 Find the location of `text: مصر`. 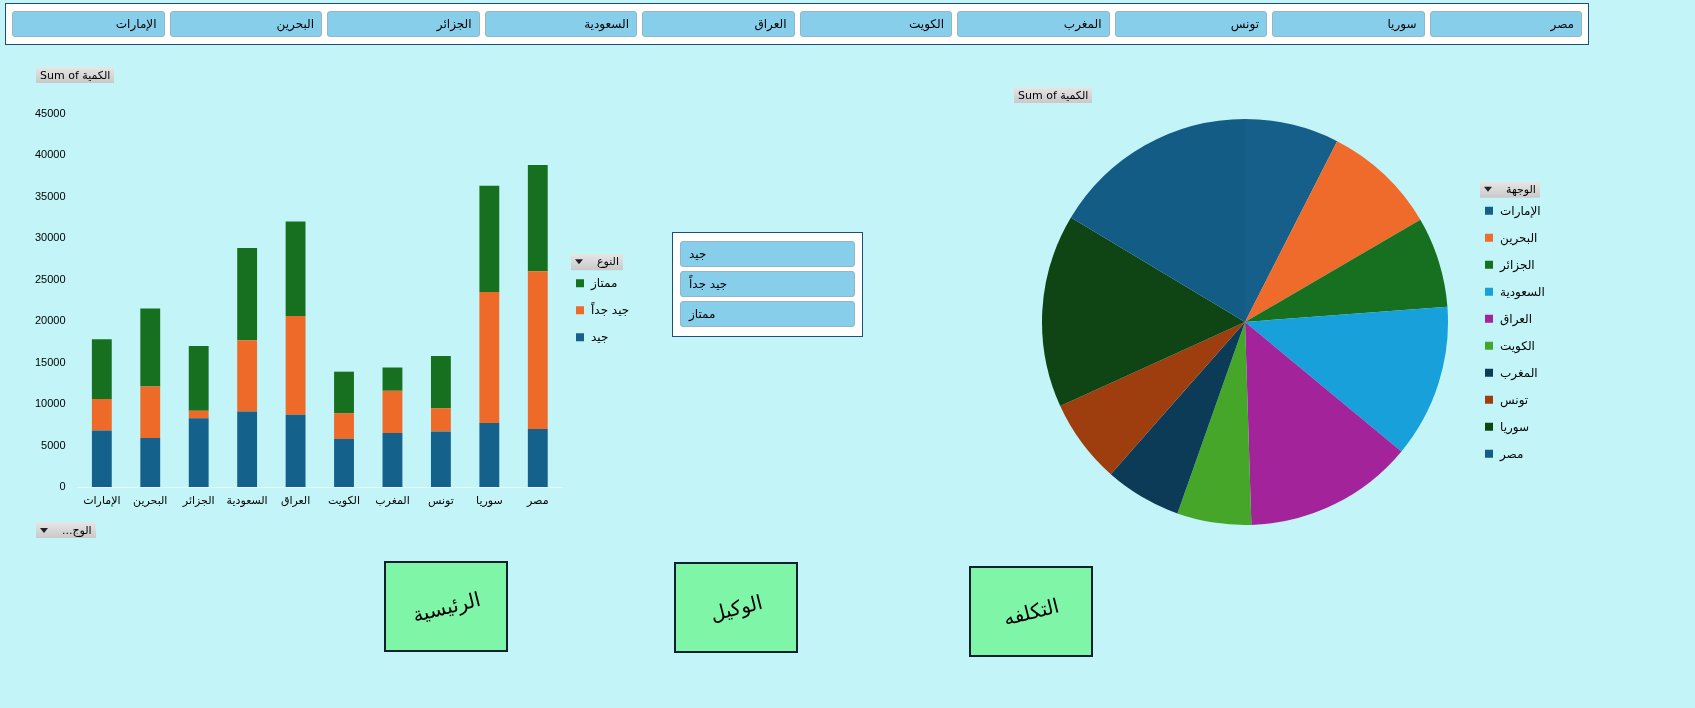

text: مصر is located at coordinates (1562, 24).